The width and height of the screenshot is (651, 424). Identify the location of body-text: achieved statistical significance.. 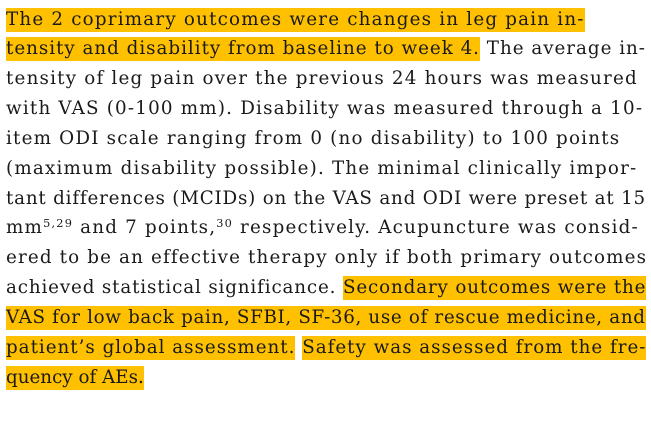
(175, 287).